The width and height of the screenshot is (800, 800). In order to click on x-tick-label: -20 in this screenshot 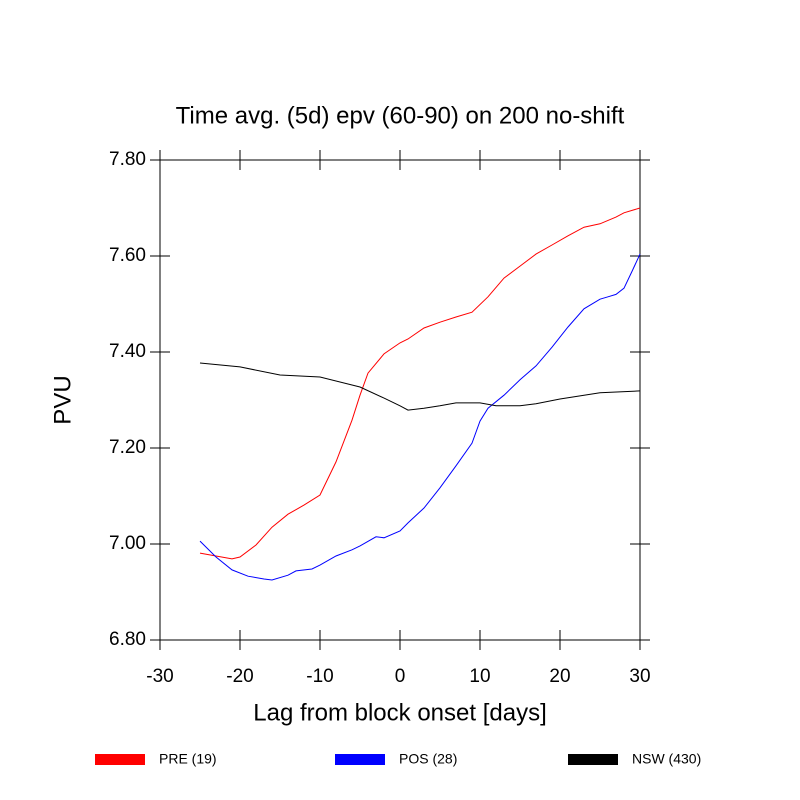, I will do `click(239, 676)`.